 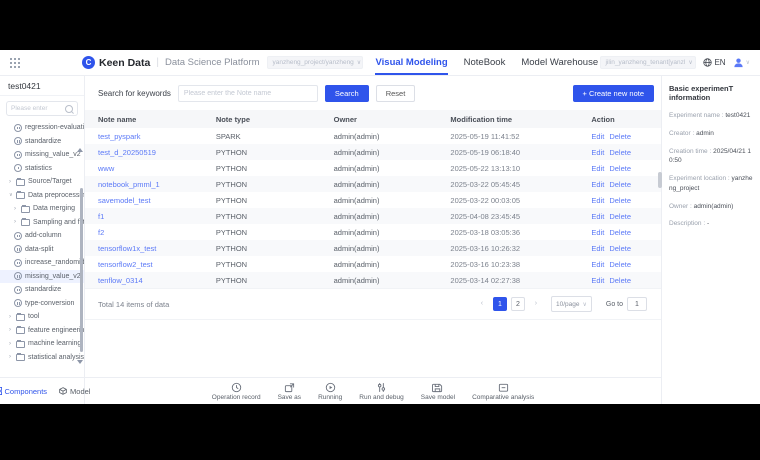 I want to click on navbar-right: jilin_yanzheng_tenant[yanzl ∨ EN ∨, so click(x=675, y=62).